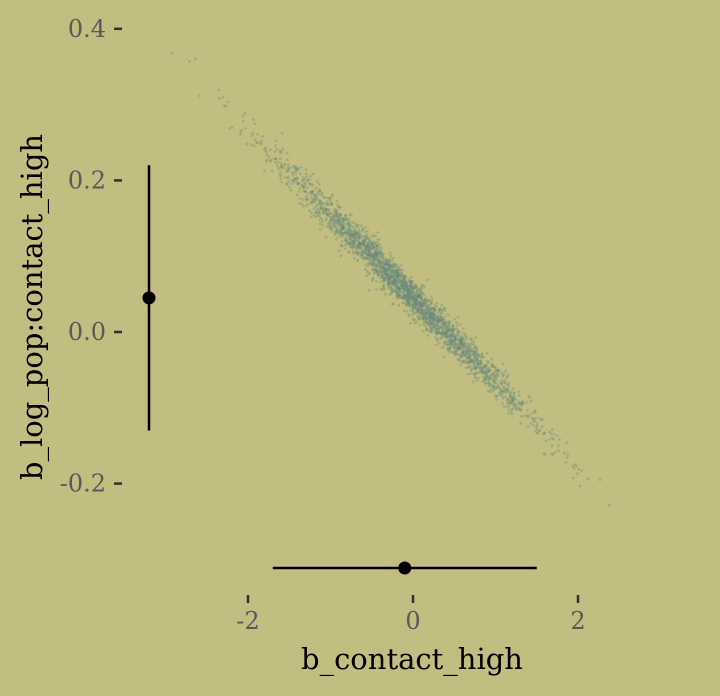 The image size is (720, 696). Describe the element at coordinates (83, 484) in the screenshot. I see `y-tick-label: -0.2` at that location.